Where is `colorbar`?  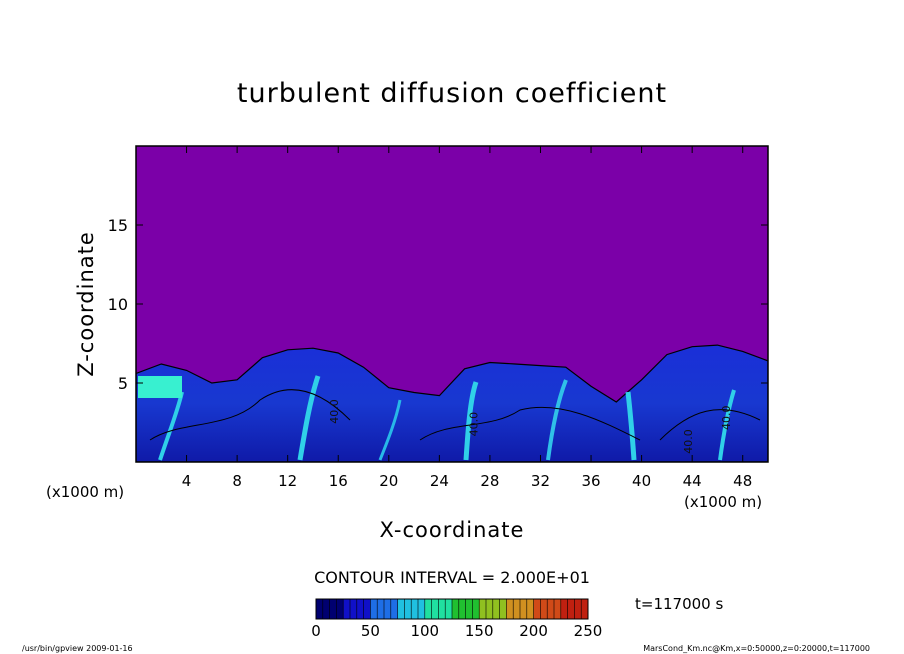 colorbar is located at coordinates (452, 609).